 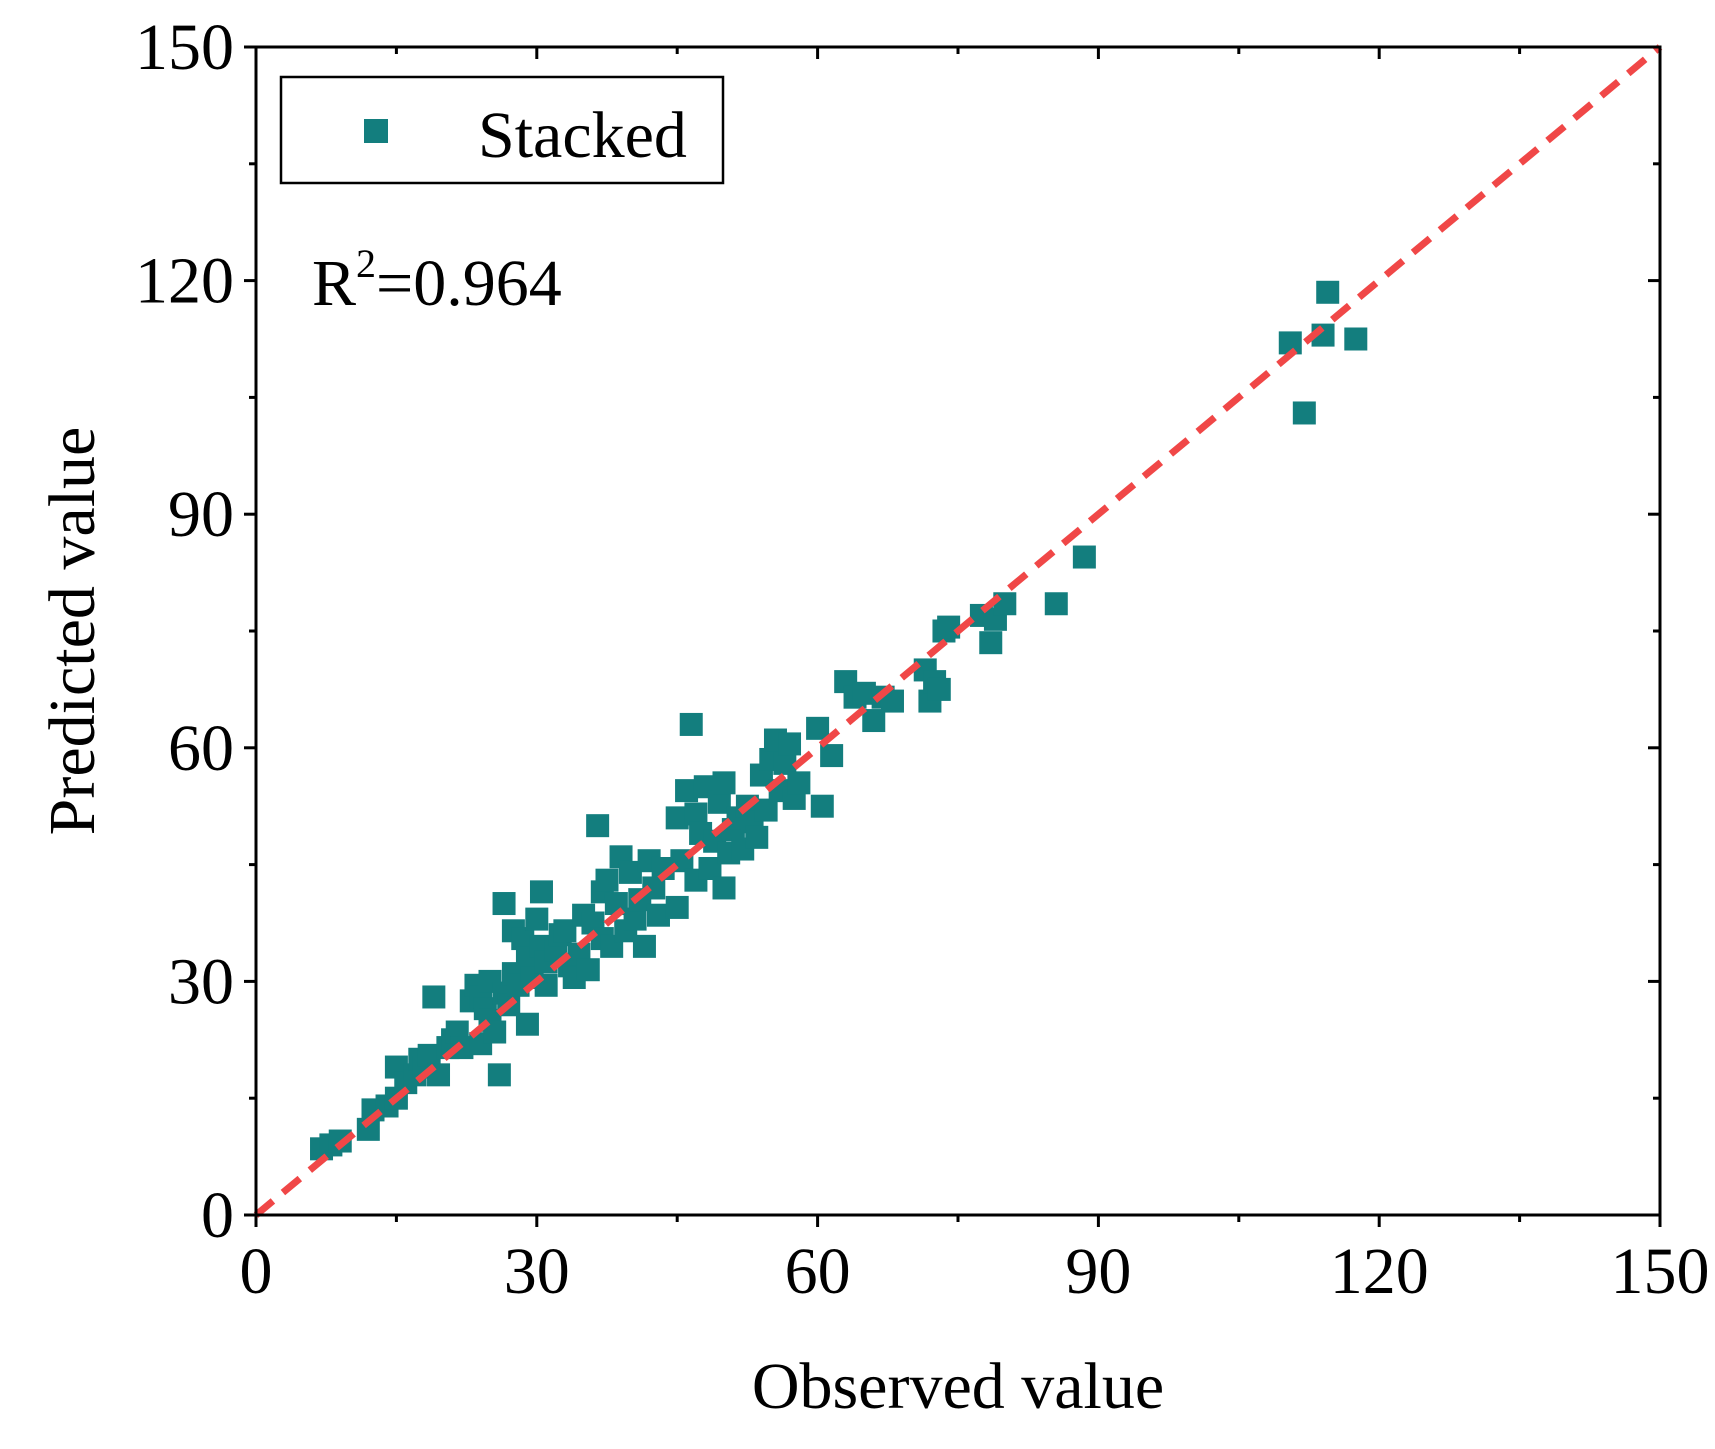 I want to click on x-axis-title: Observed value, so click(x=958, y=1386).